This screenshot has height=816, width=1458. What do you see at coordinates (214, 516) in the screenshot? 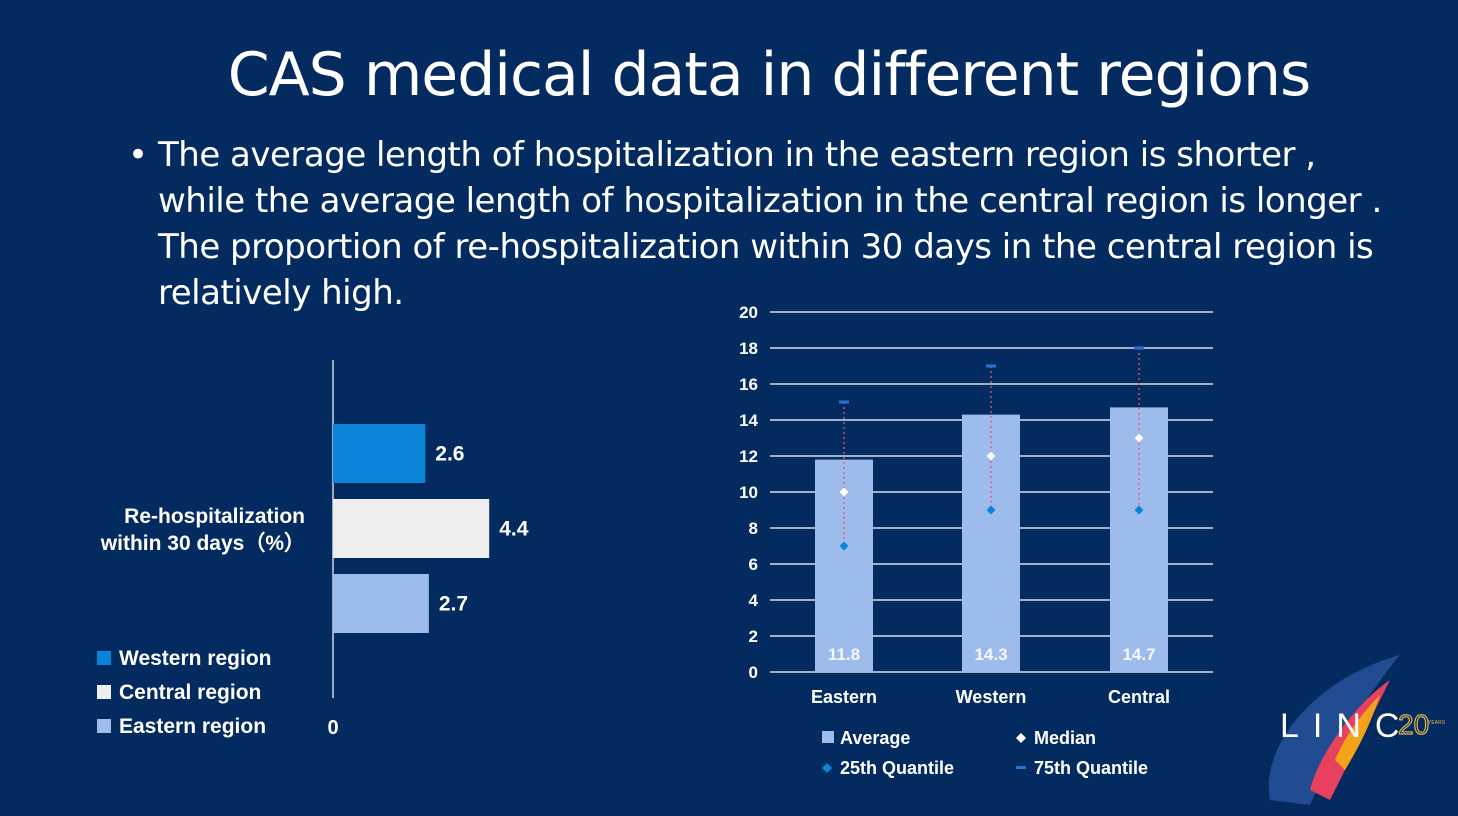
I see `category-label: Re-hospitalization` at bounding box center [214, 516].